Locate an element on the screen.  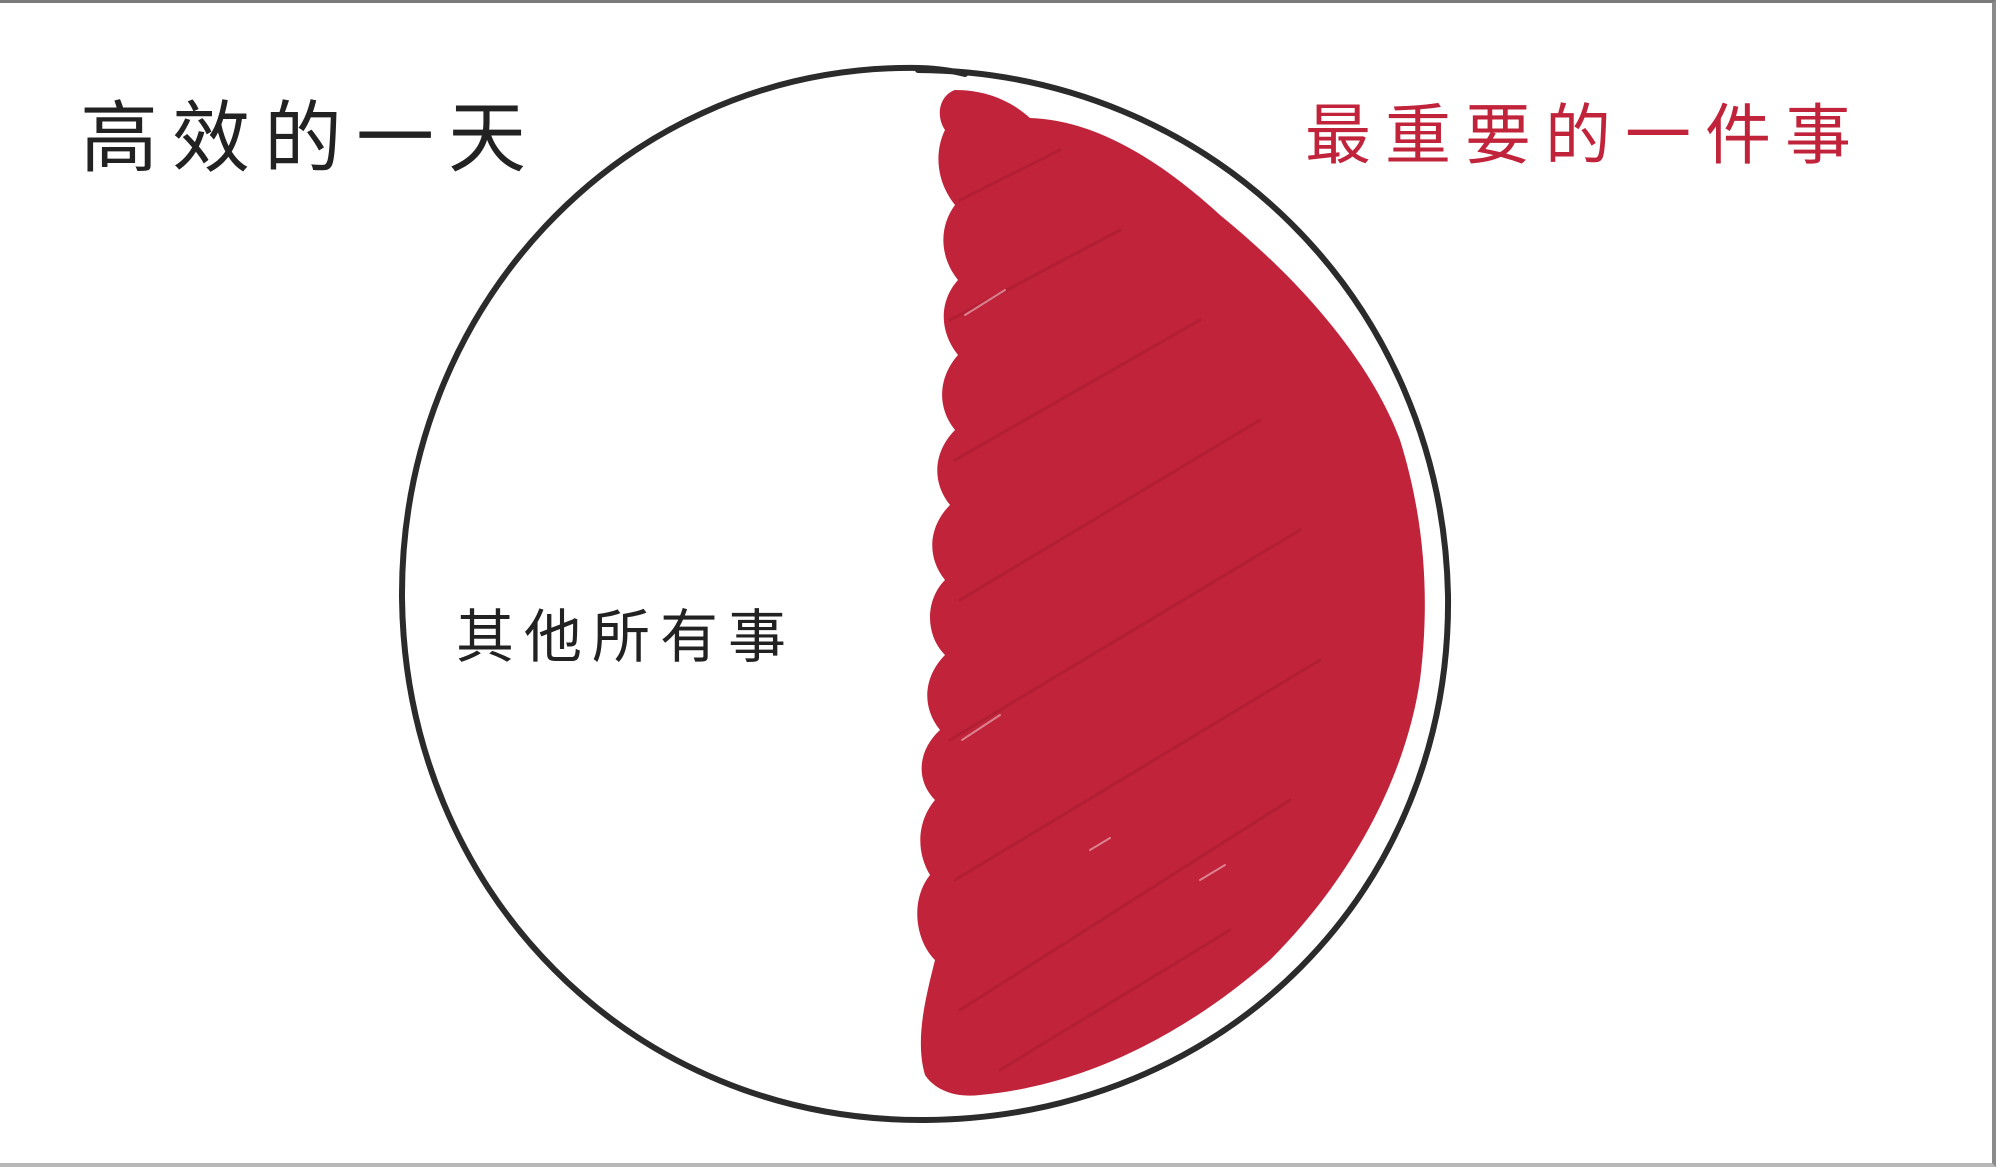
label-everything-else: 其他所有事 is located at coordinates (626, 637).